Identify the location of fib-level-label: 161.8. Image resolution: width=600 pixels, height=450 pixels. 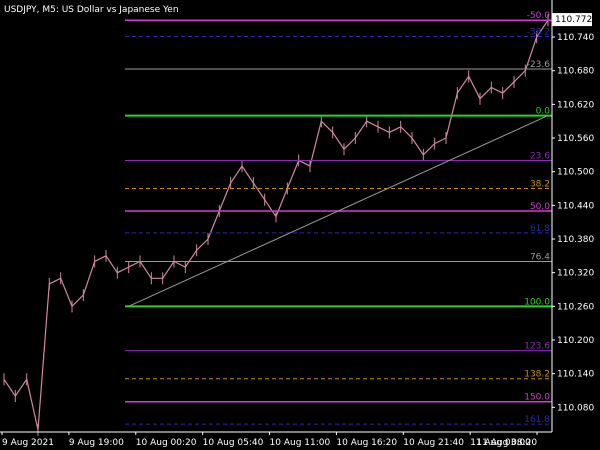
(537, 420).